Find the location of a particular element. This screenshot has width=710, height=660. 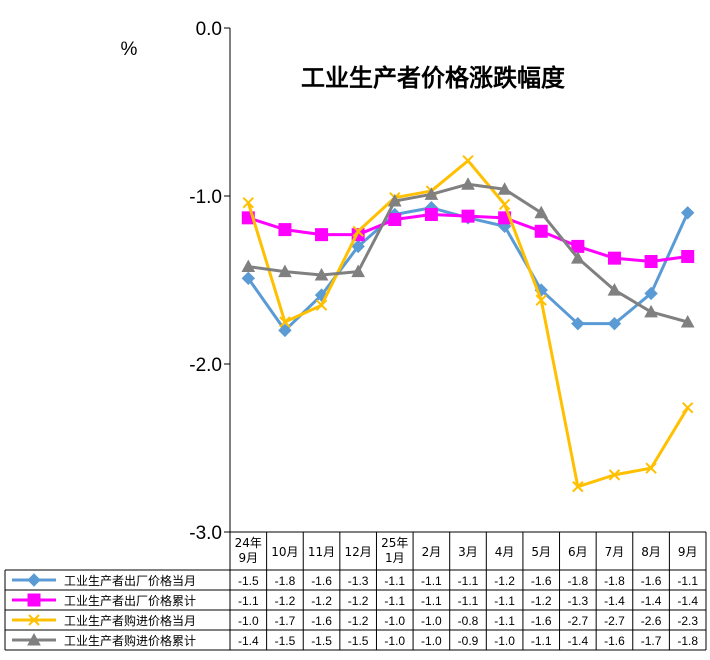

x-category-label: 7月 is located at coordinates (615, 552).